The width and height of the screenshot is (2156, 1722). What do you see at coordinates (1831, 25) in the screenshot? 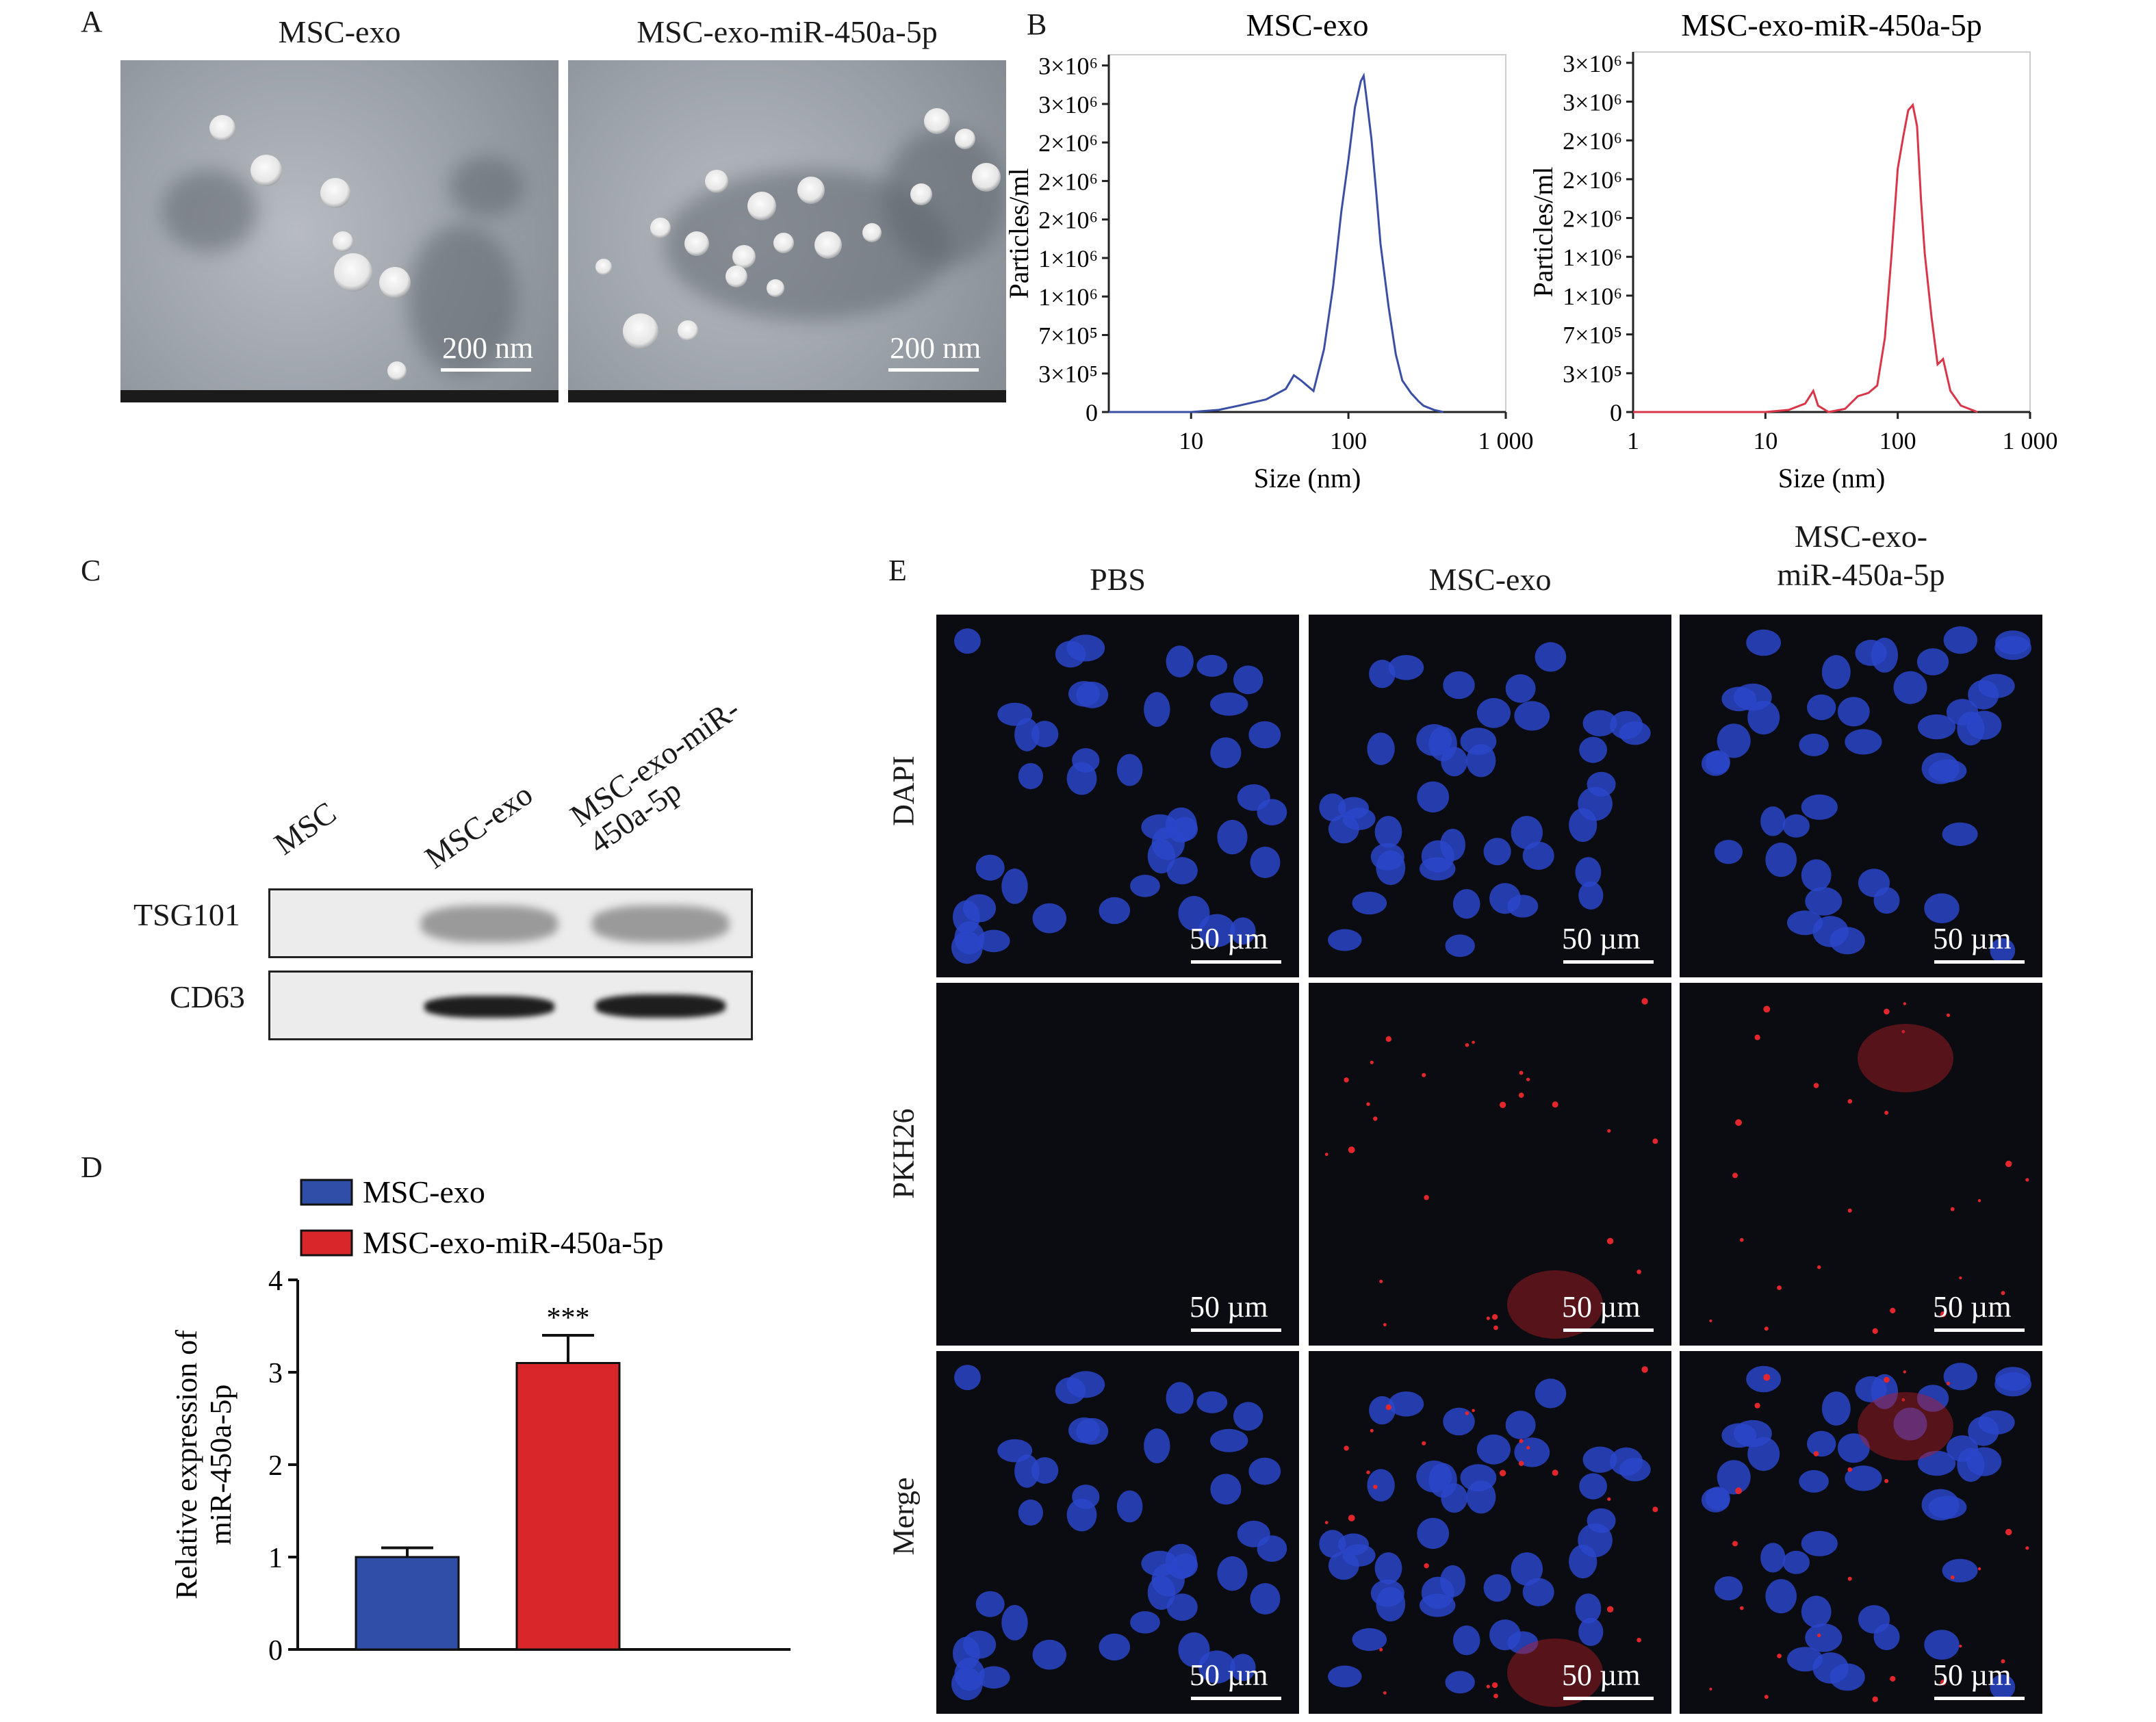
I see `nta-title: MSC-exo-miR-450a-5p` at bounding box center [1831, 25].